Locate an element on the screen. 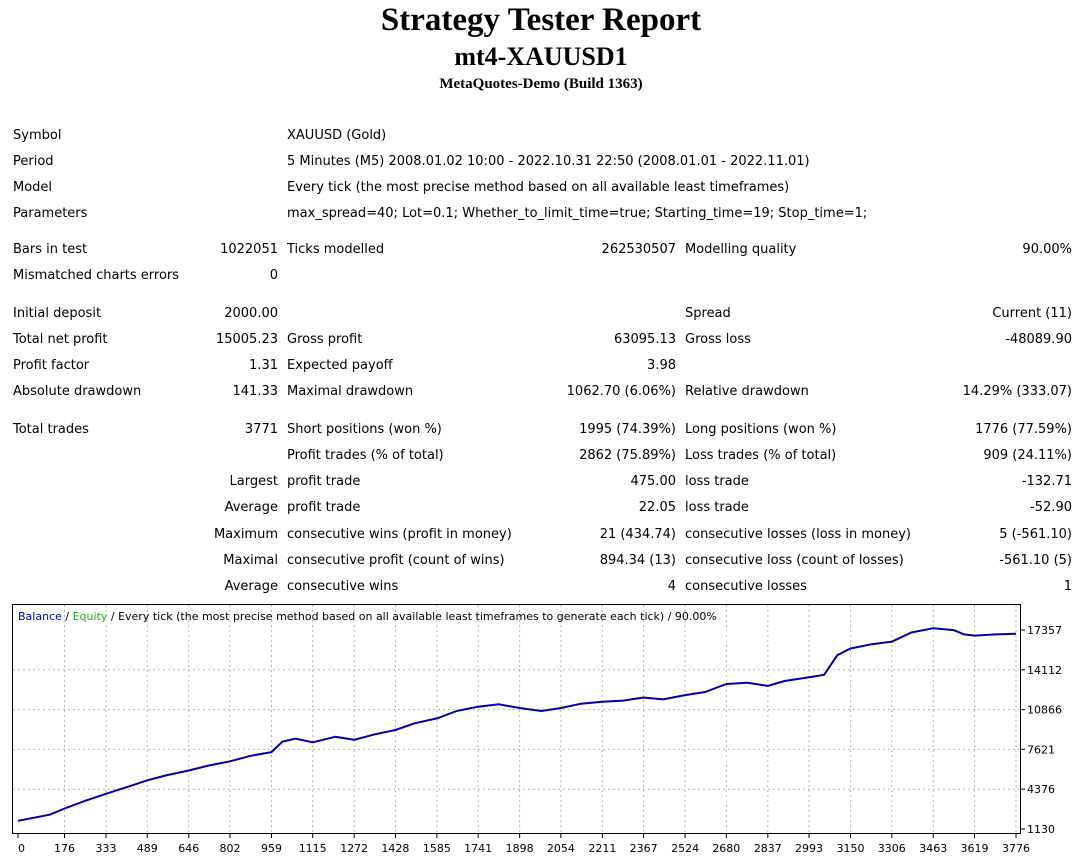 This screenshot has width=1082, height=860. profit-trades-label: Profit trades (% of total) is located at coordinates (365, 455).